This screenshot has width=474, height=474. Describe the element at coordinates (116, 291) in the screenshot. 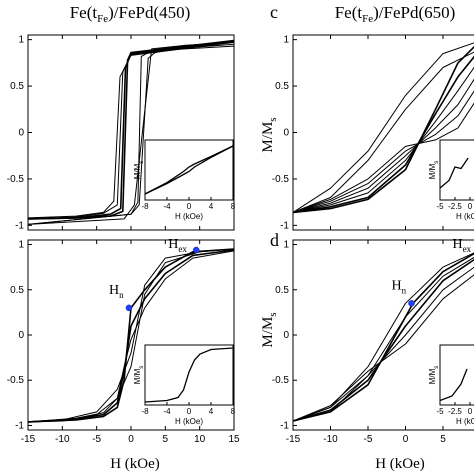

I see `hn-label-left: Hn` at that location.